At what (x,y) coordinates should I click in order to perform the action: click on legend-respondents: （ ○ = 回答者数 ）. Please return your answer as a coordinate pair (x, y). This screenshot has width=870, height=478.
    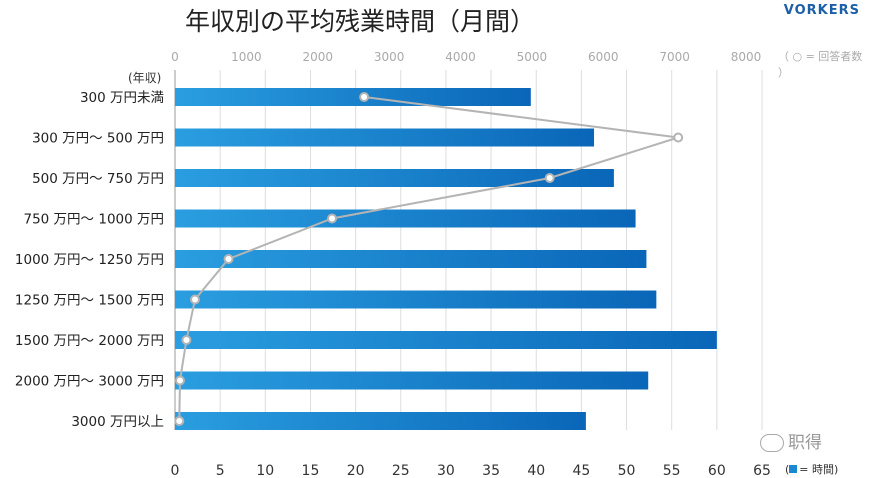
    Looking at the image, I should click on (820, 64).